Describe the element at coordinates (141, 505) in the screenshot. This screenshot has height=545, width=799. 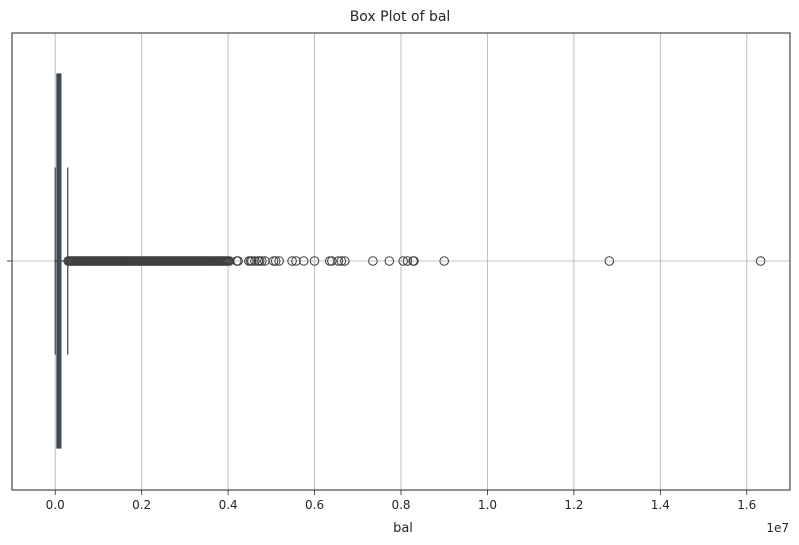
I see `x-tick-label: 0.2` at that location.